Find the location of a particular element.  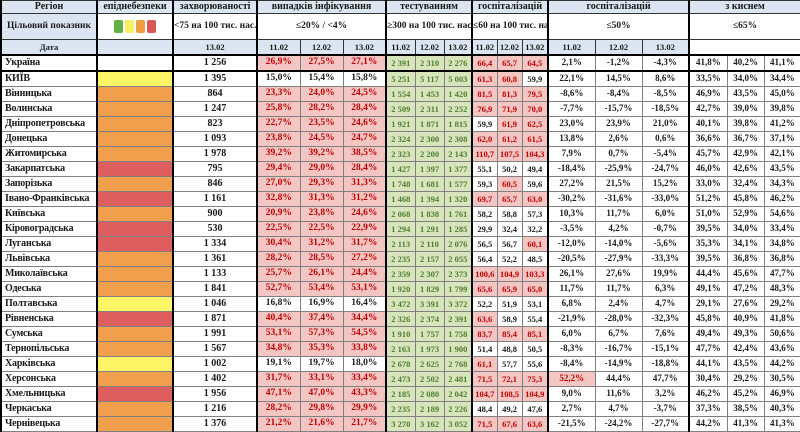

date-cell: 11.02 is located at coordinates (571, 47).